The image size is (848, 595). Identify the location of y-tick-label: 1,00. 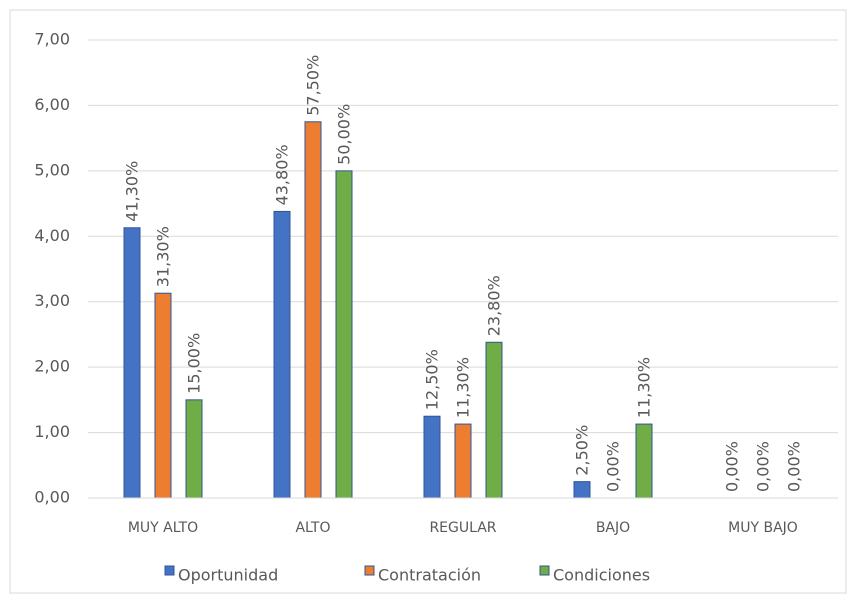
(52, 431).